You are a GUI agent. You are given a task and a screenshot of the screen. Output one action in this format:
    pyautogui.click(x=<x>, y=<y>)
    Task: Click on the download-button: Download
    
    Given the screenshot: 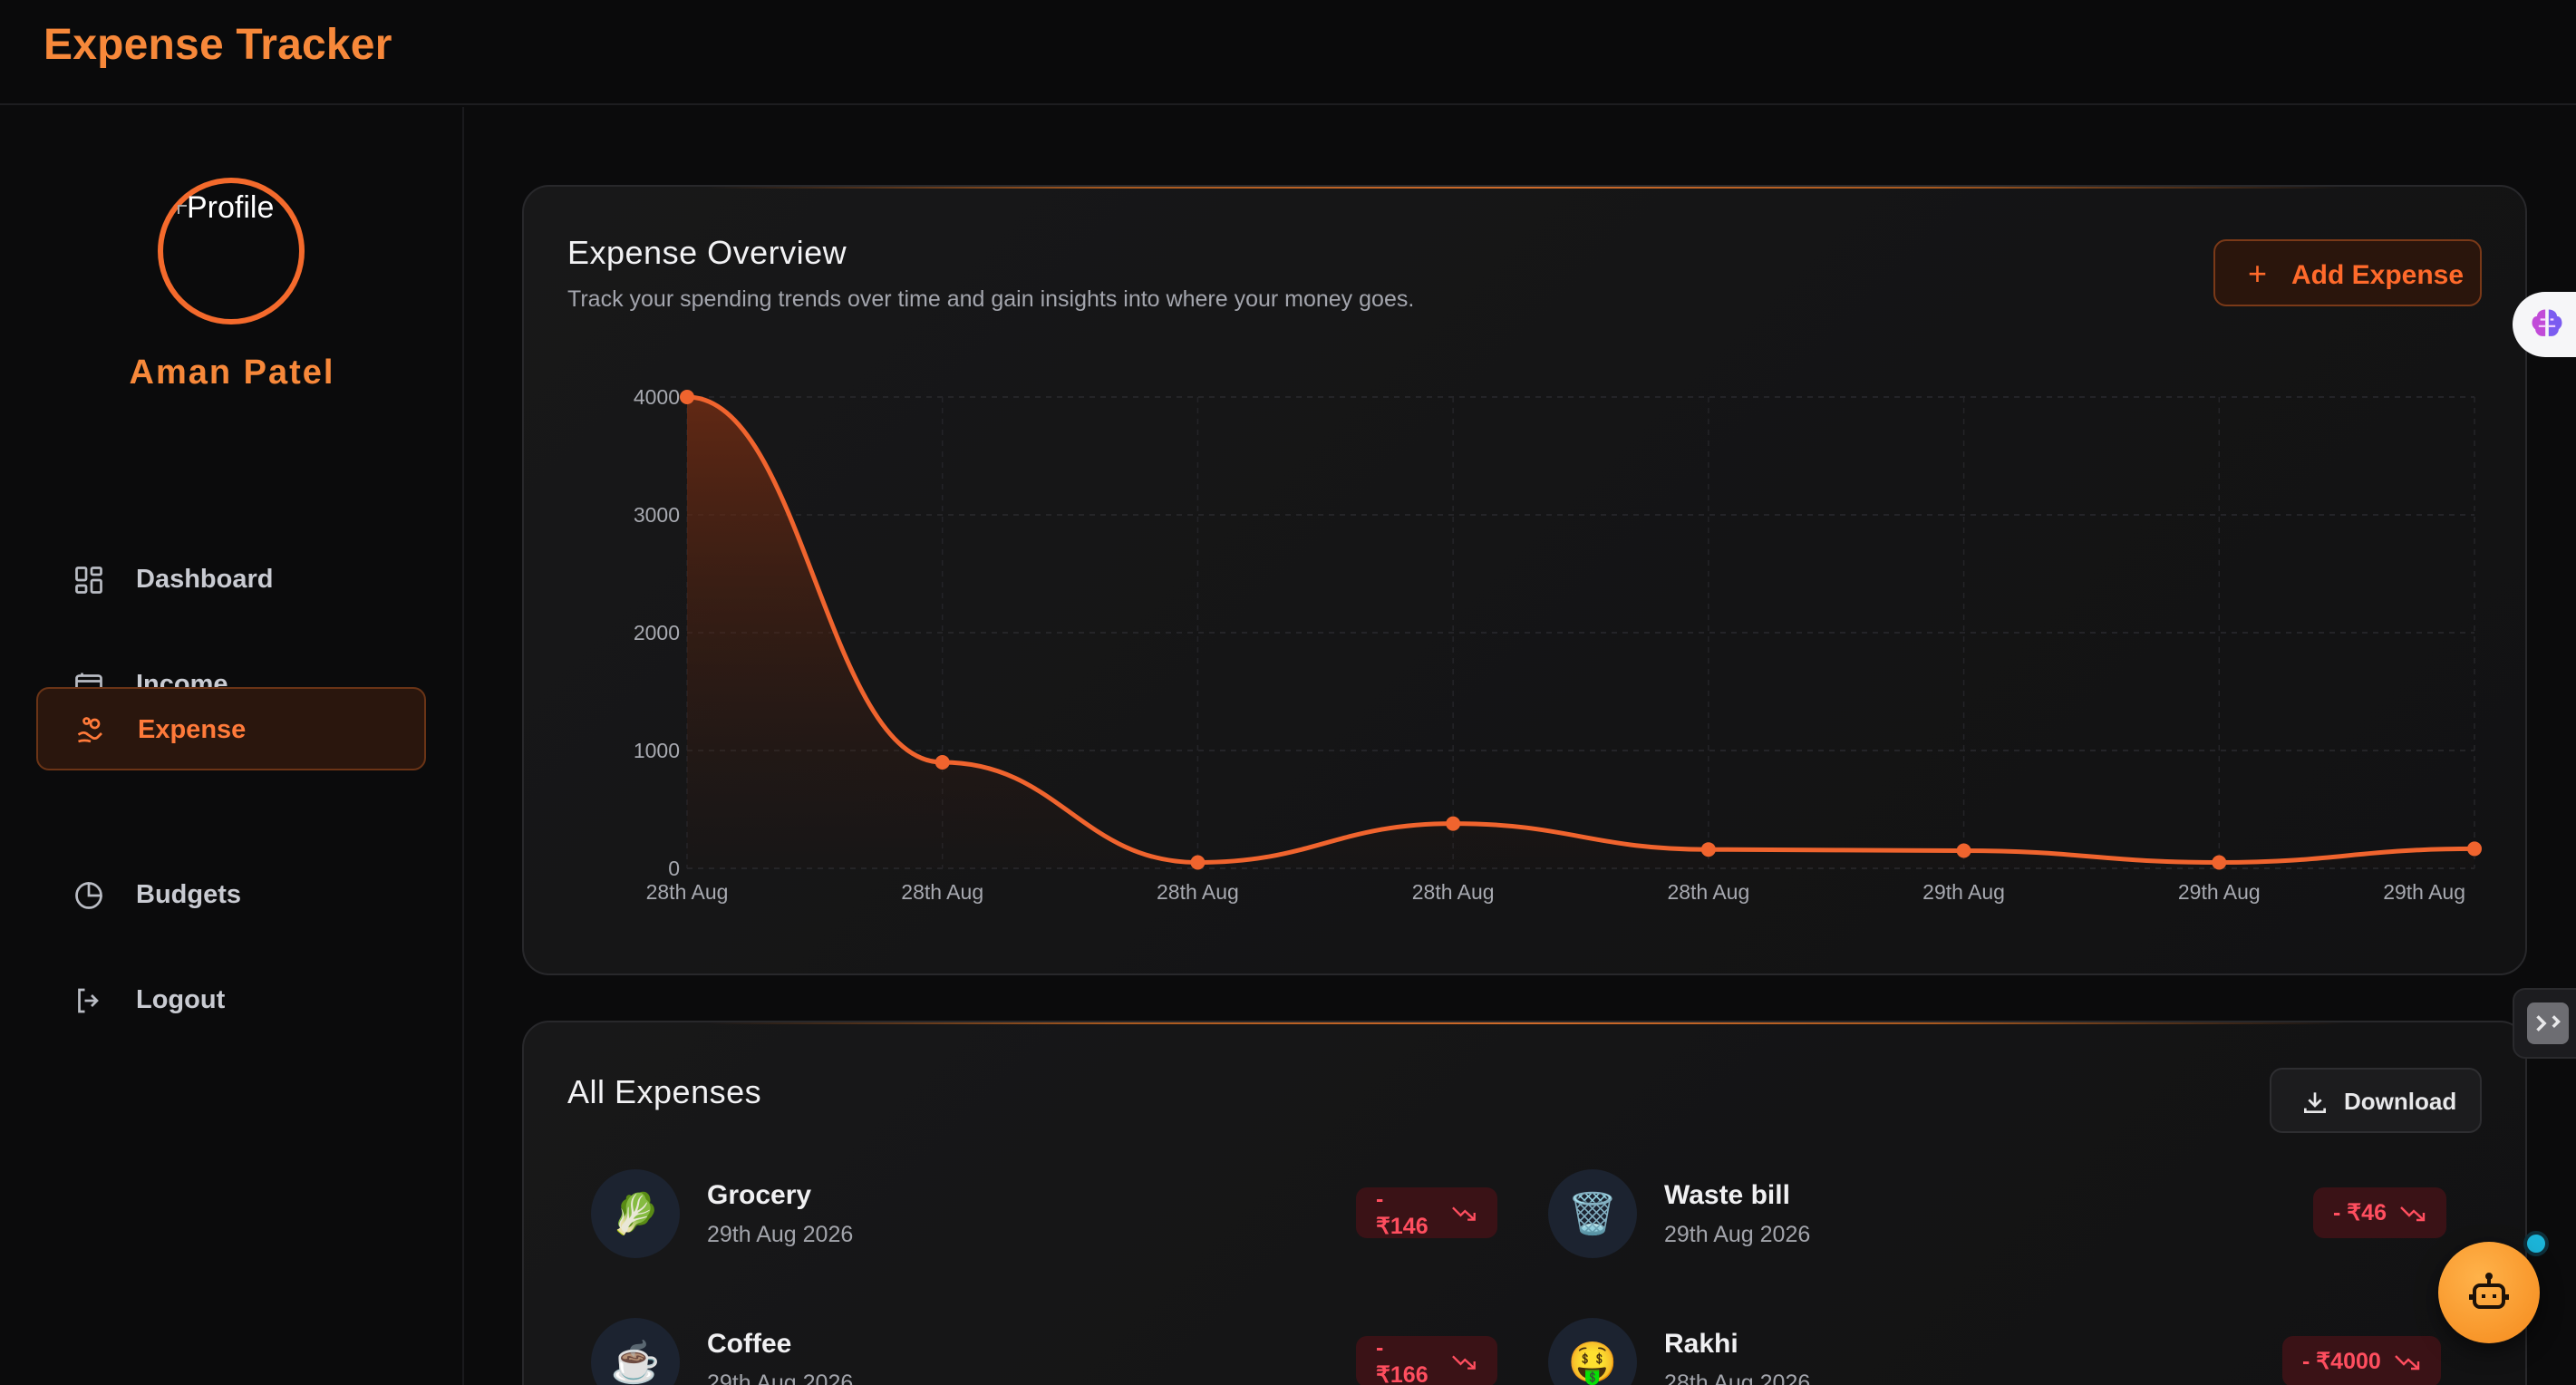 What is the action you would take?
    pyautogui.click(x=2376, y=1100)
    